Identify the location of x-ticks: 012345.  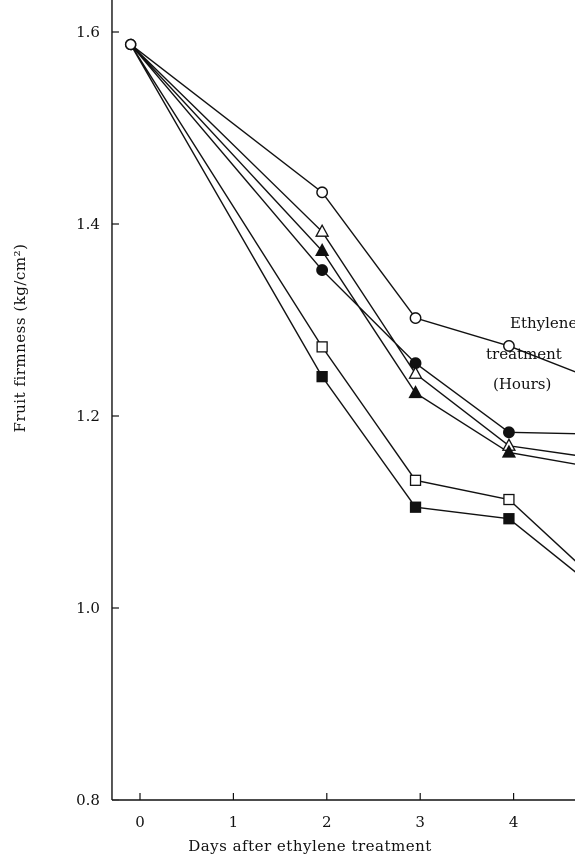
(327, 812).